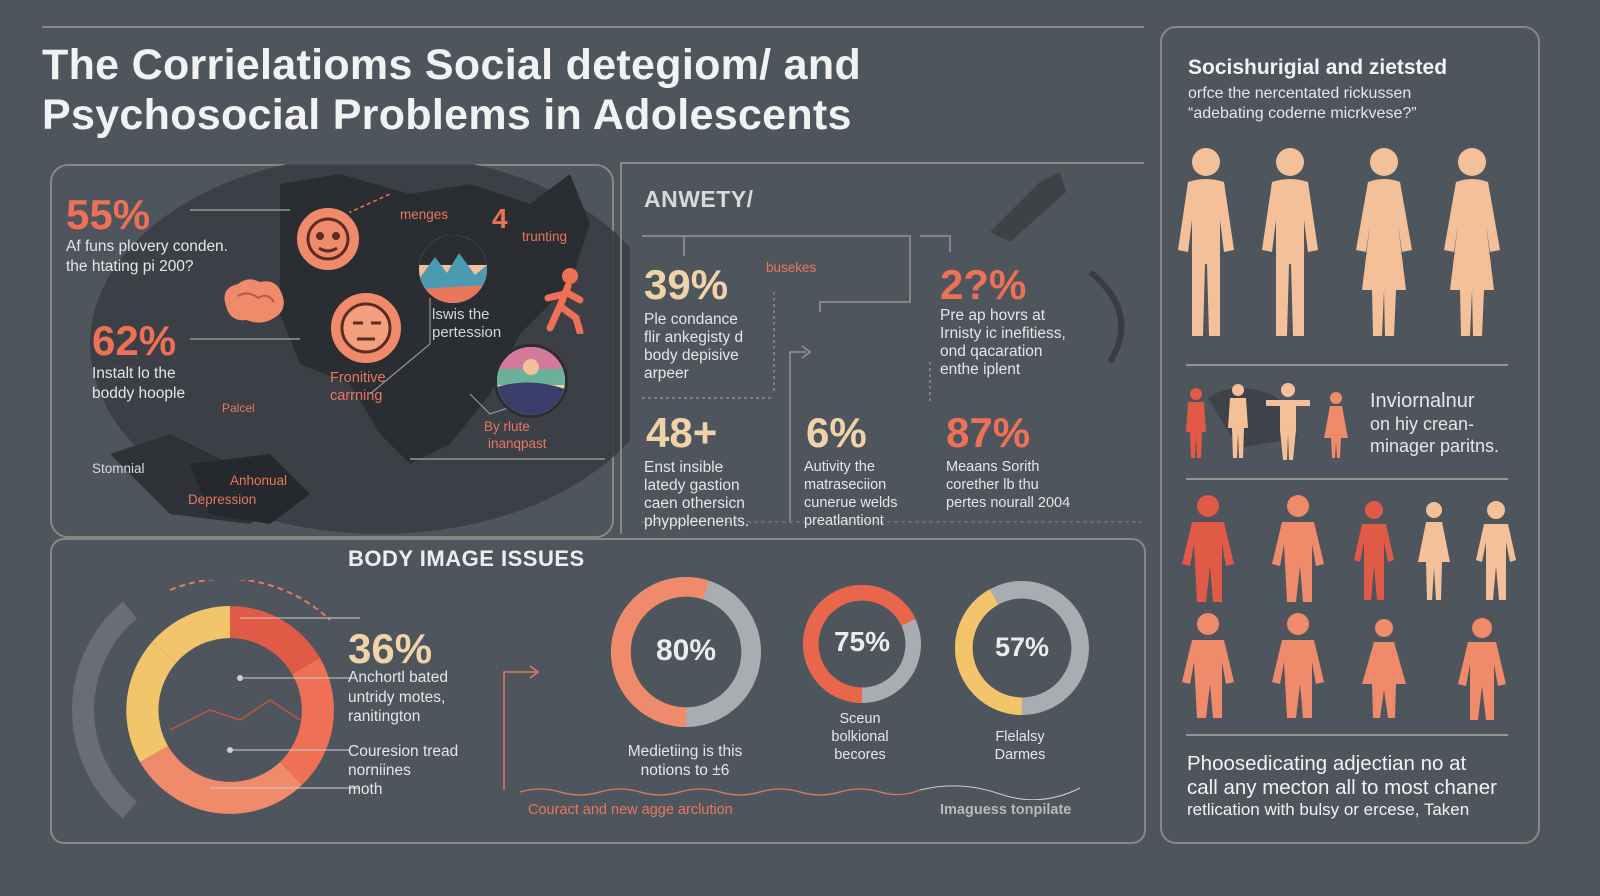  I want to click on right-bottom-line: retlication with bulsy or ercese, Taken, so click(1328, 809).